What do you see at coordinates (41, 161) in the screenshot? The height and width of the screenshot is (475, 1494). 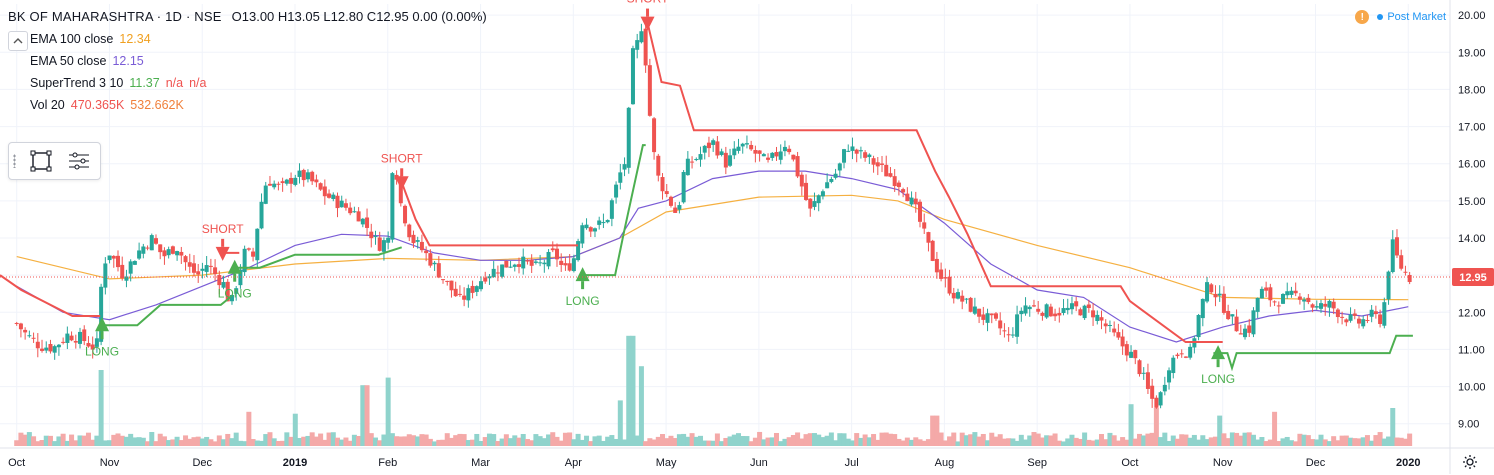 I see `rectangle-tool-icon` at bounding box center [41, 161].